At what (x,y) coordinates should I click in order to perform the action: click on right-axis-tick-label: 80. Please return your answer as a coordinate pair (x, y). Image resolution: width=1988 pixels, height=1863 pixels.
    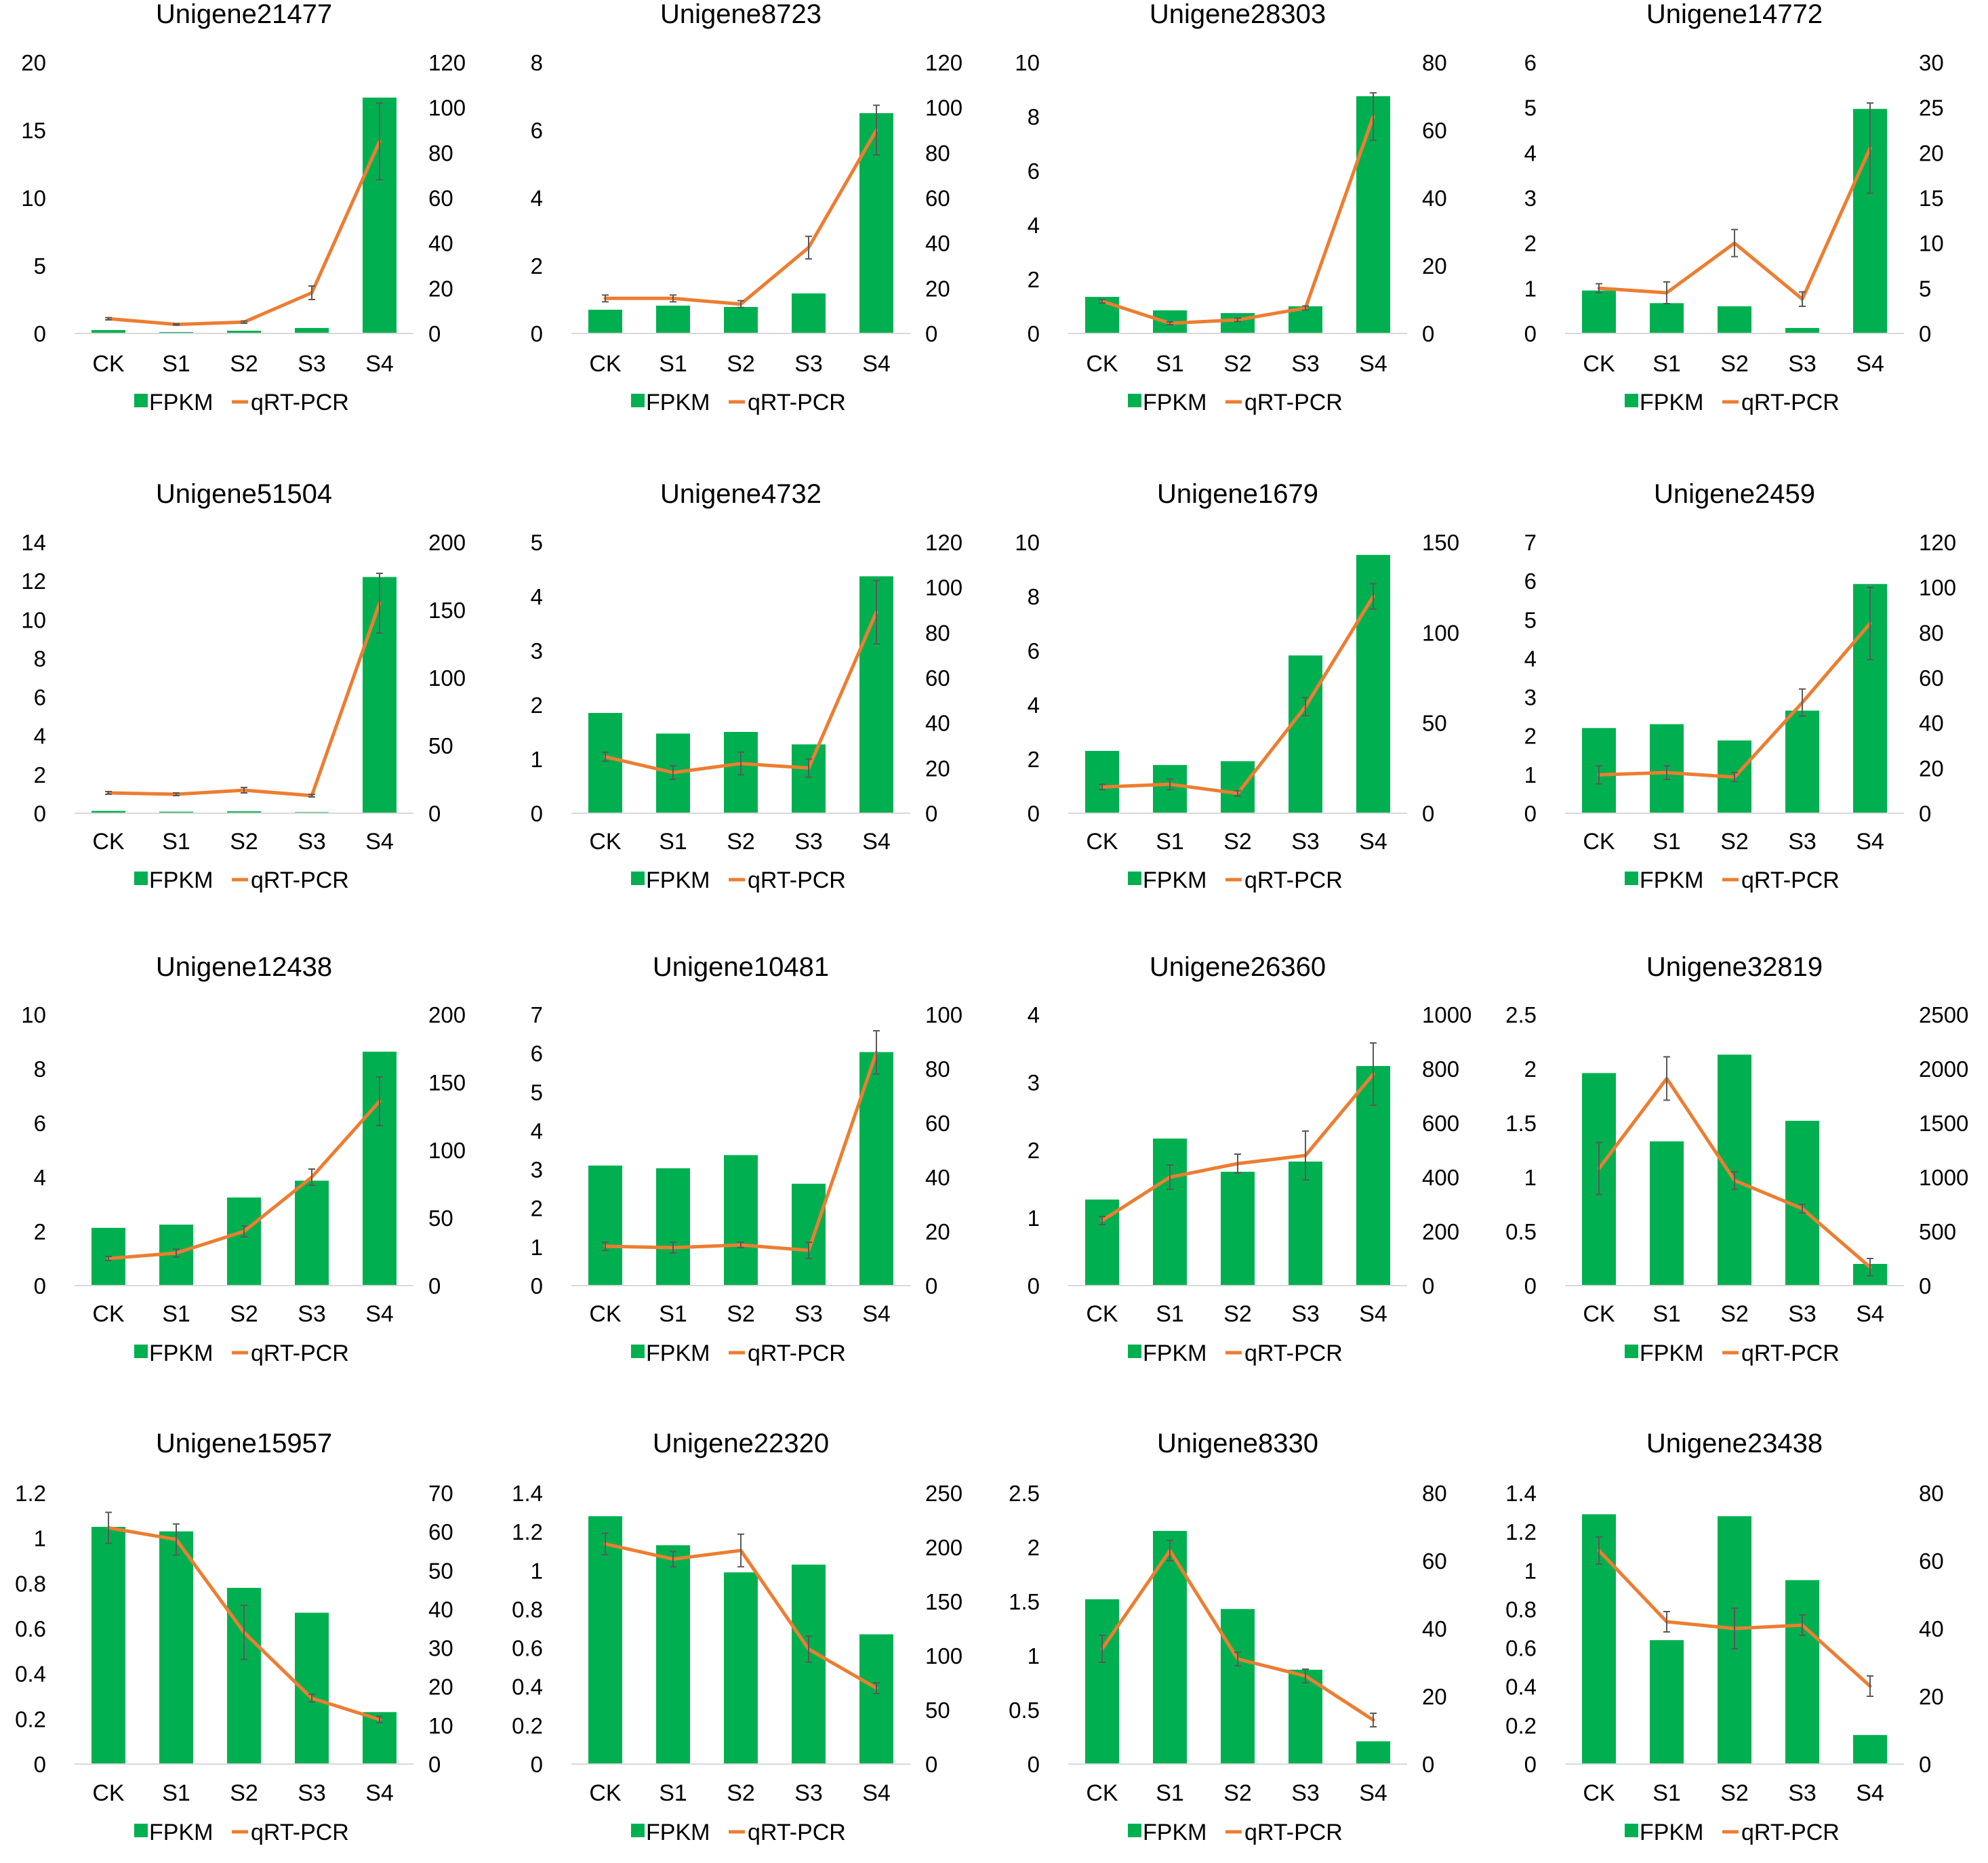
    Looking at the image, I should click on (937, 152).